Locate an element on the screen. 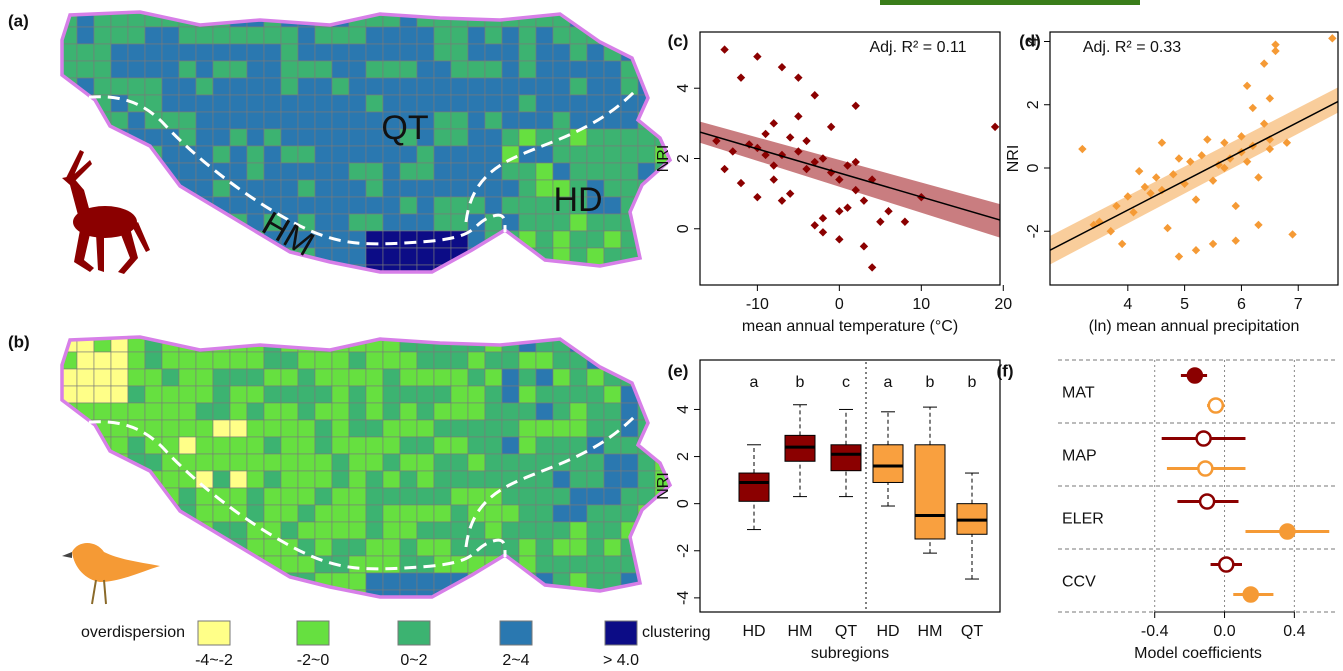  legend-swatch is located at coordinates (414, 633).